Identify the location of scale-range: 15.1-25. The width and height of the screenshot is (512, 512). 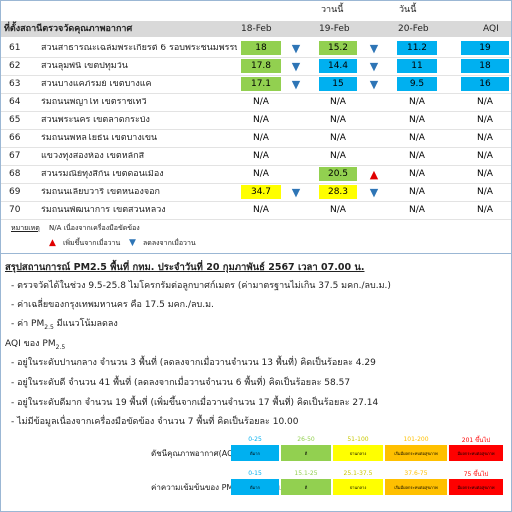
(306, 473).